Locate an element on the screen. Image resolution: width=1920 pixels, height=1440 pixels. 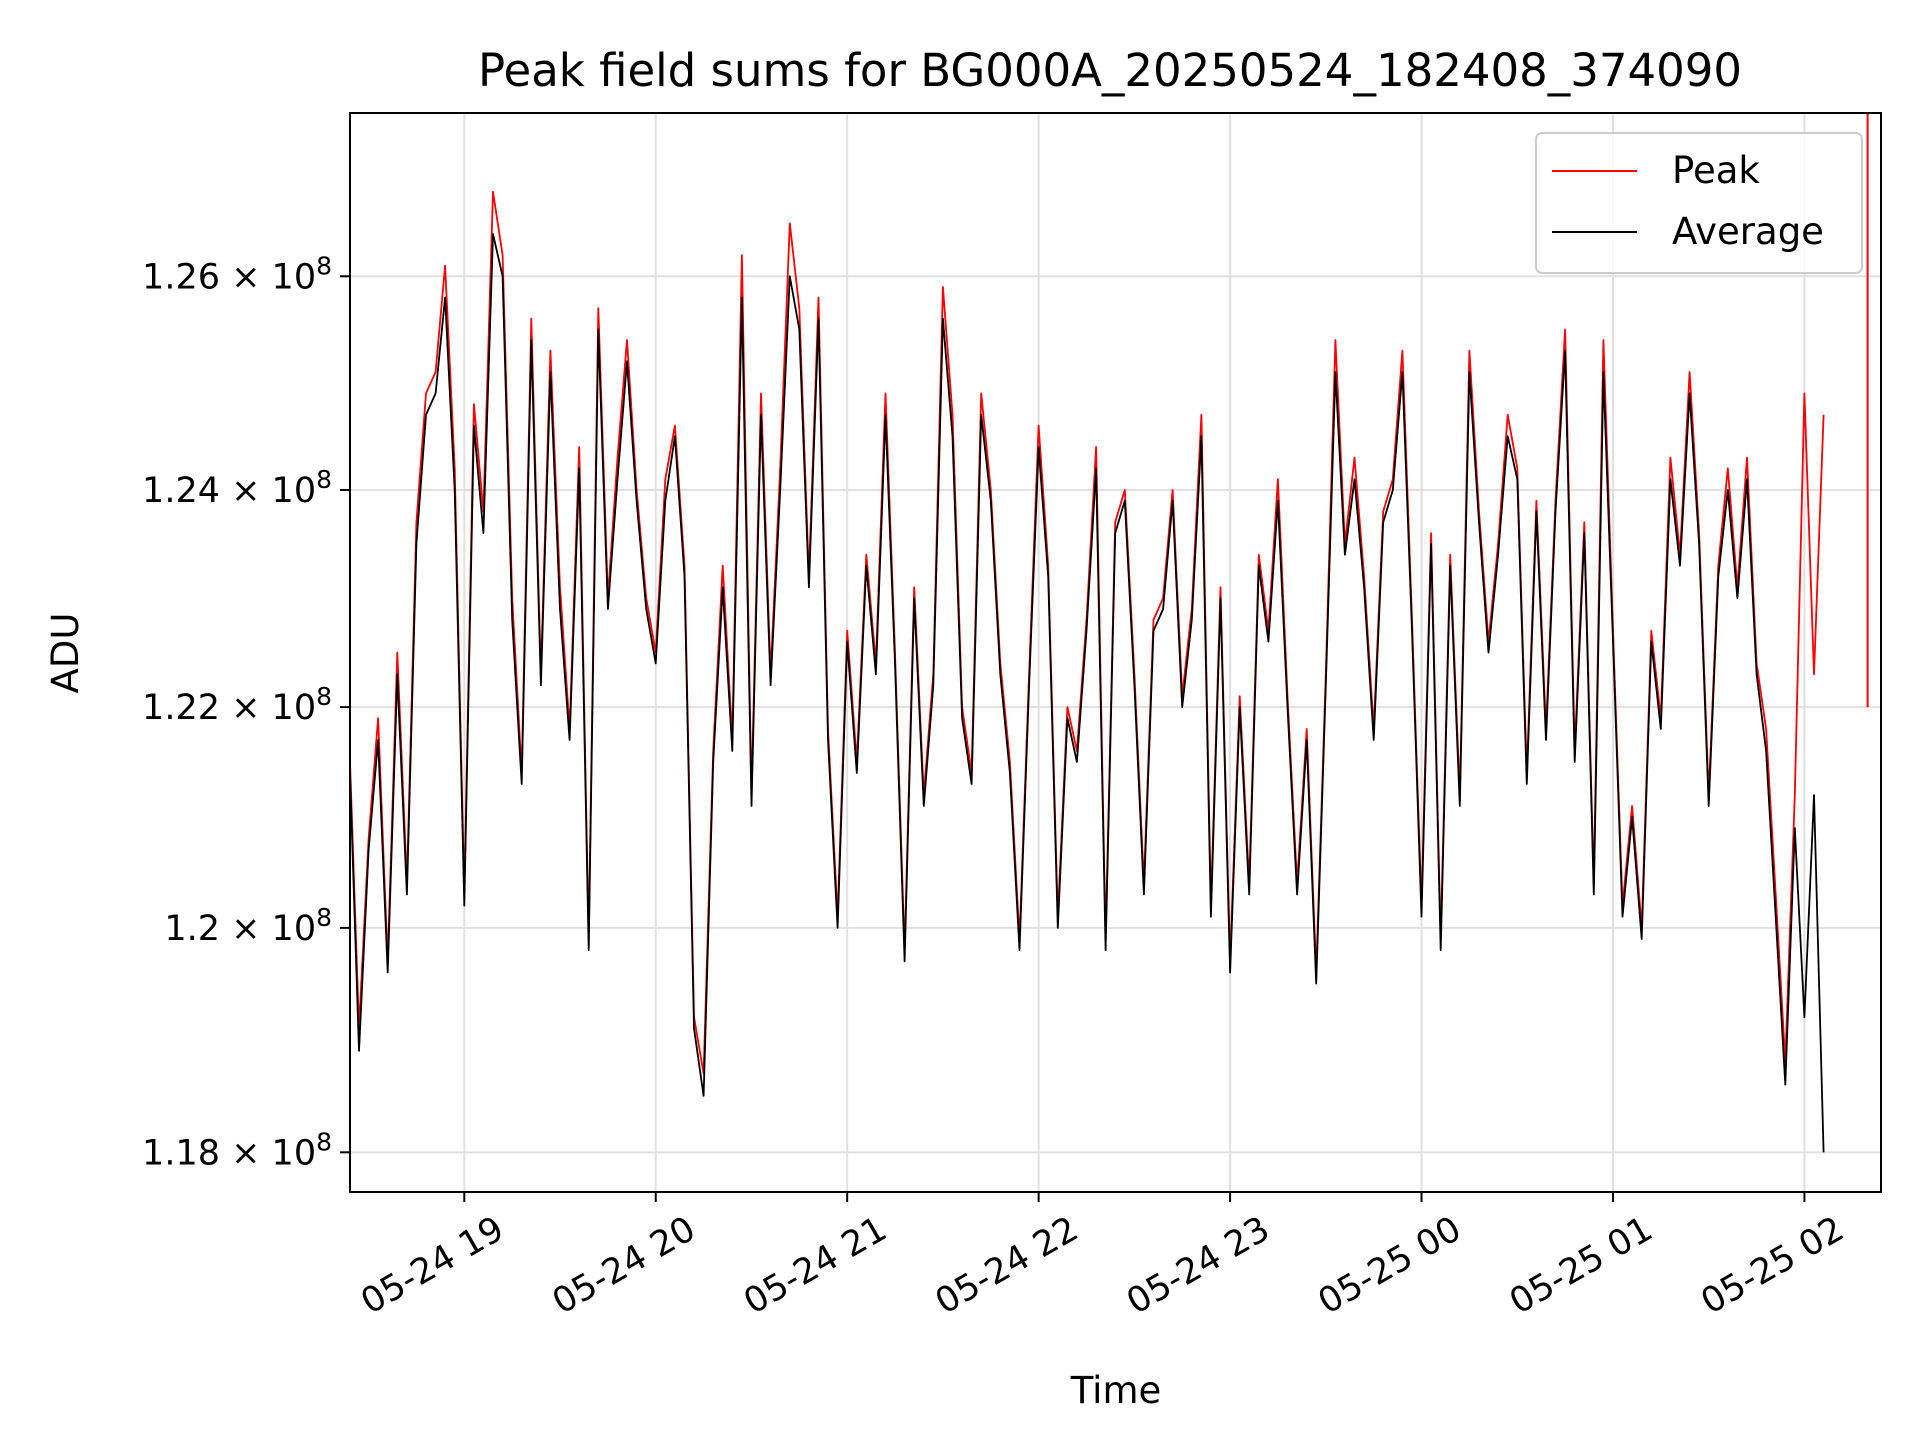
y-tick-label: 1.24 × 108 is located at coordinates (237, 488).